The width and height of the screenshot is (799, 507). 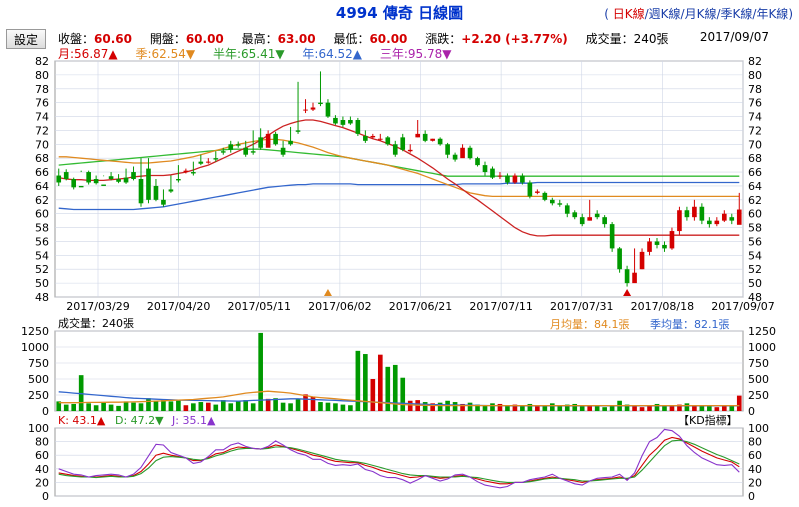 I want to click on price-x-tick: 2017/06/21, so click(x=420, y=306).